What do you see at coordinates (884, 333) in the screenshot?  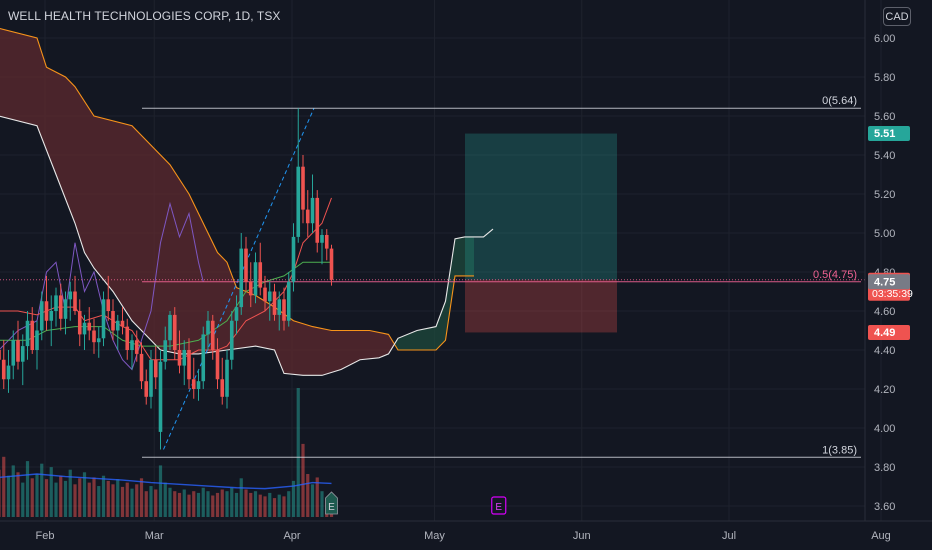 I see `price-marker-label: 4.49` at bounding box center [884, 333].